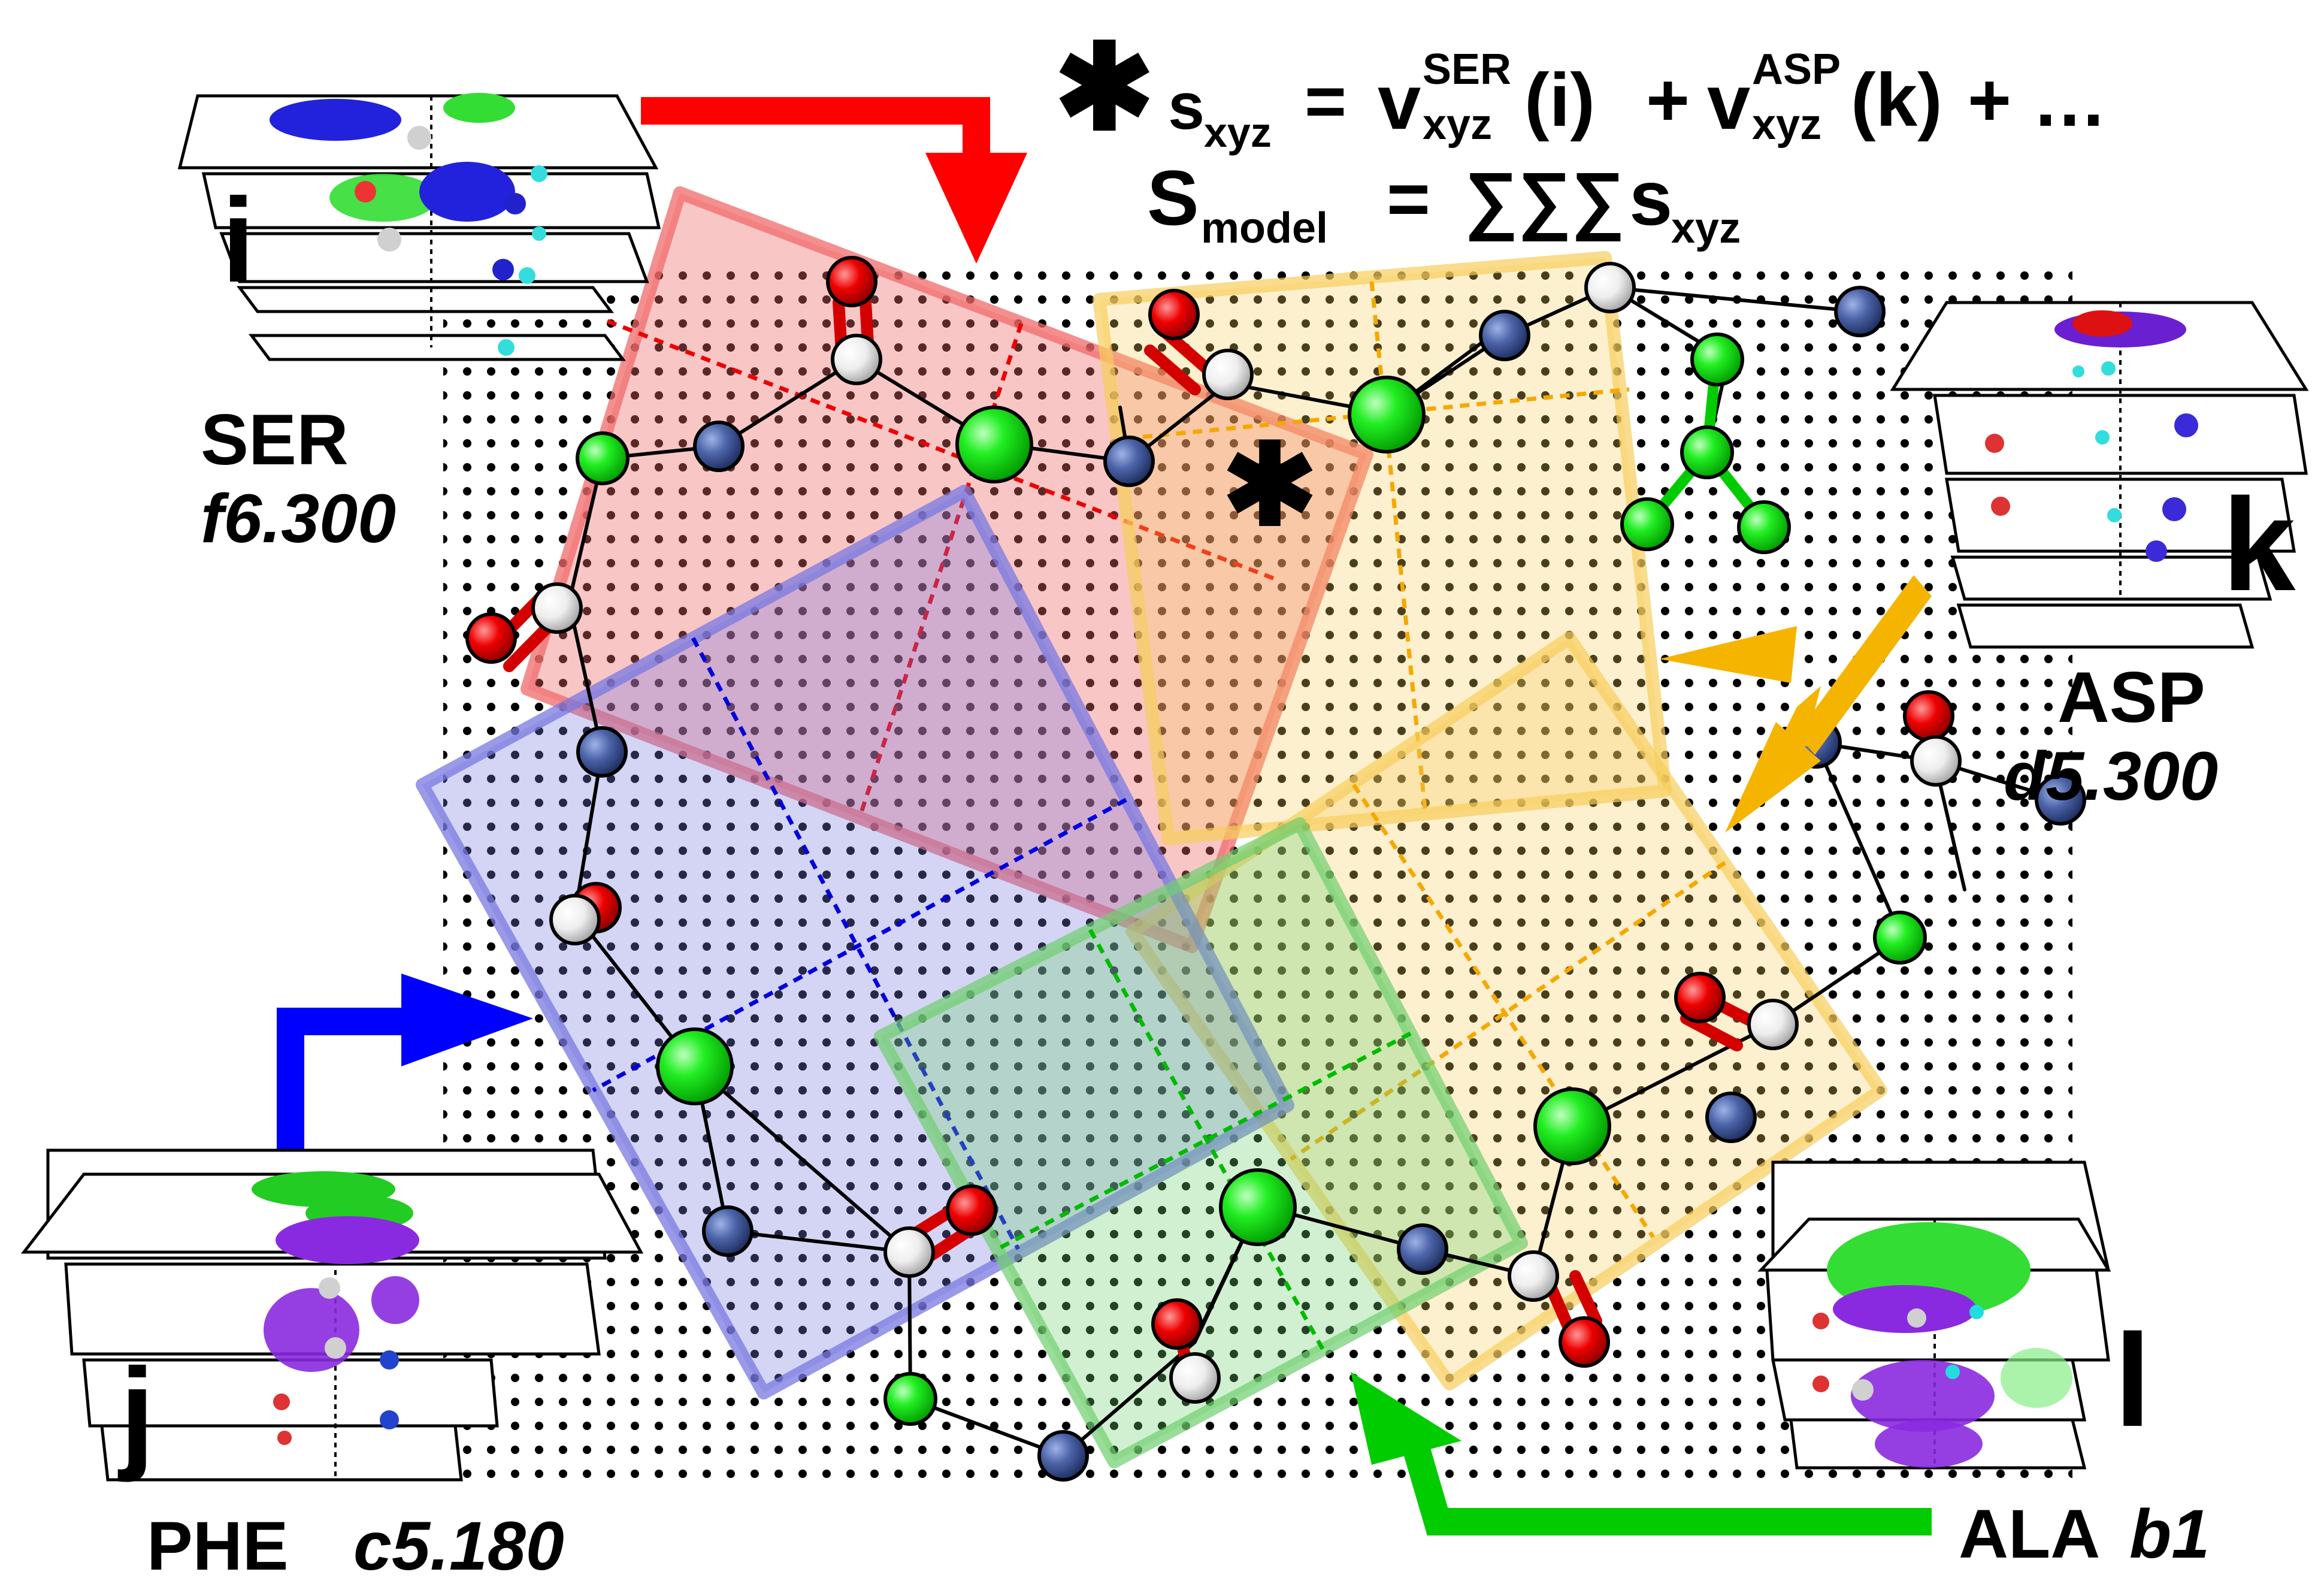  What do you see at coordinates (1238, 132) in the screenshot?
I see `formula-s-sub: xyz` at bounding box center [1238, 132].